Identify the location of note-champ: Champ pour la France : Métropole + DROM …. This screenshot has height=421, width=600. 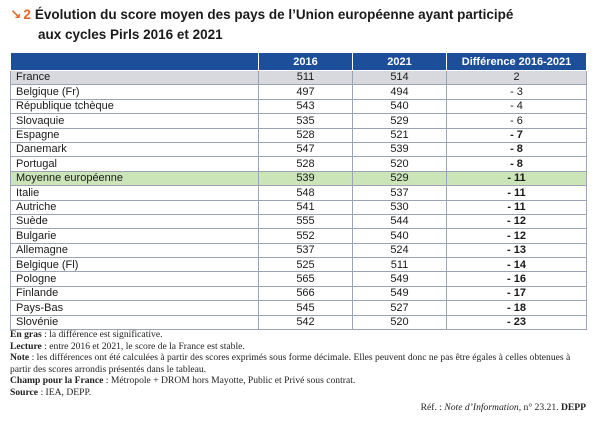
(183, 381).